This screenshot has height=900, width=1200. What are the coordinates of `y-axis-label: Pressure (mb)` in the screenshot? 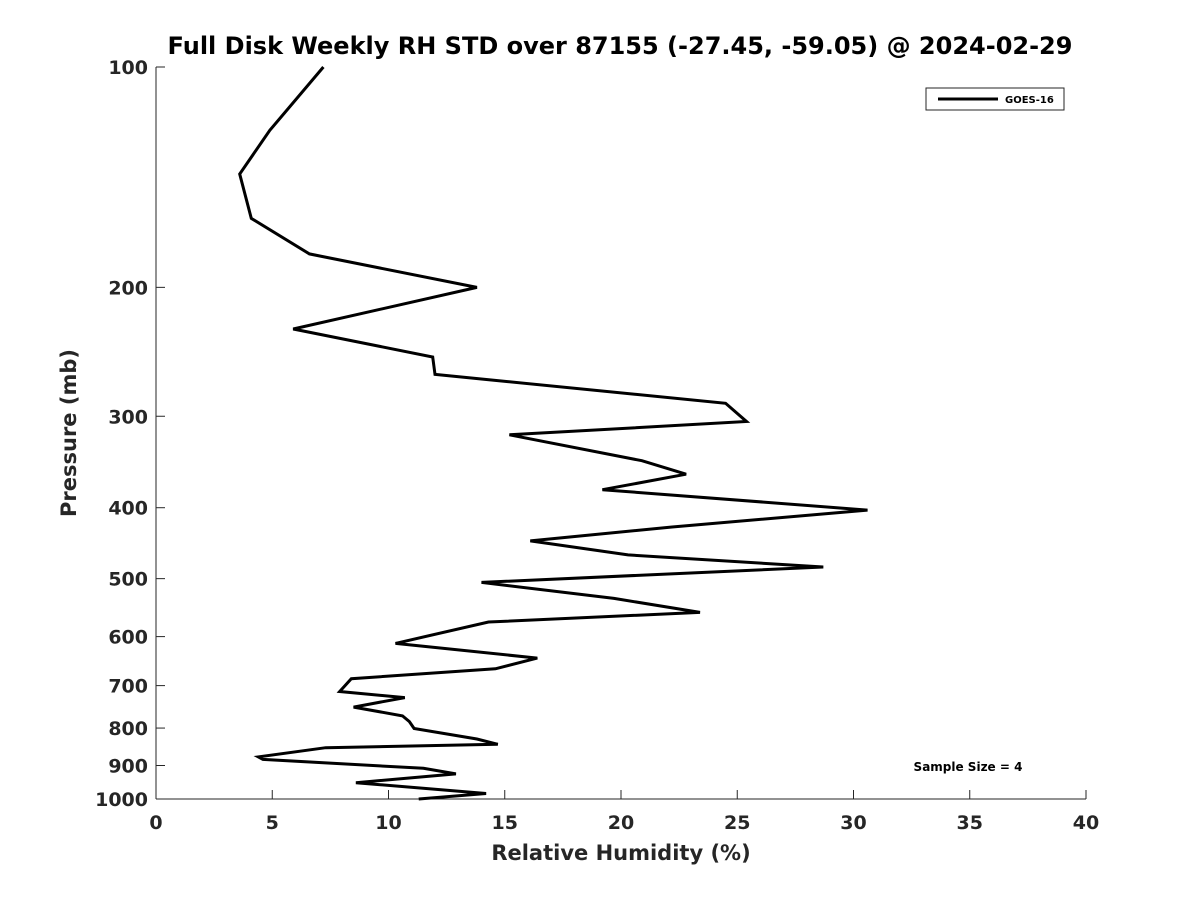 It's located at (69, 433).